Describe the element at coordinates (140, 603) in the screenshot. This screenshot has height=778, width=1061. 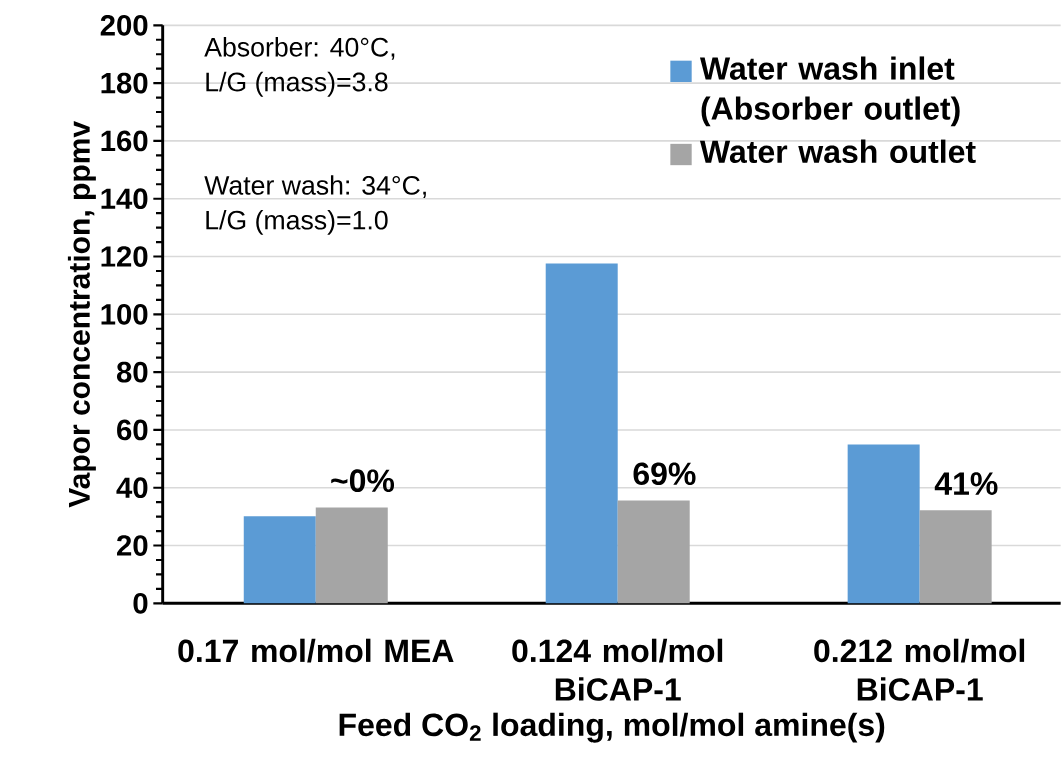
I see `y-tick-label: 0` at that location.